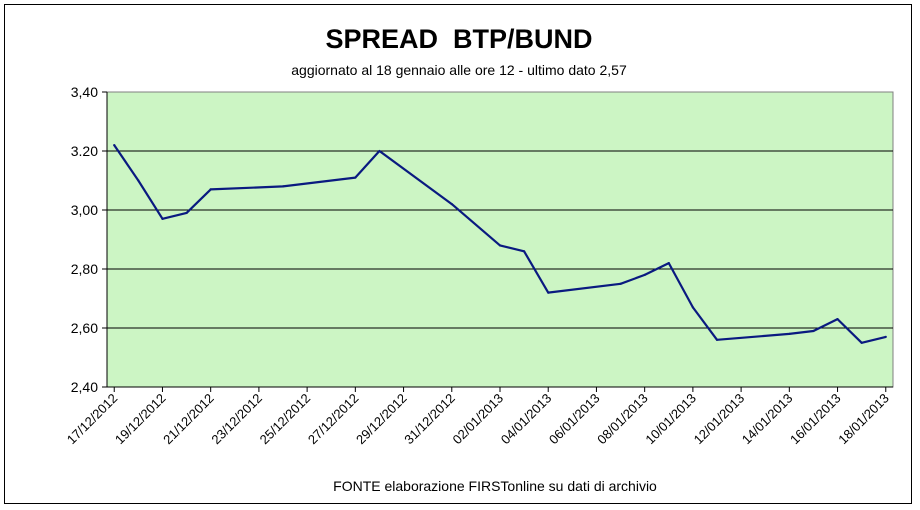  What do you see at coordinates (815, 419) in the screenshot?
I see `x-tick-label: 16/01/2013` at bounding box center [815, 419].